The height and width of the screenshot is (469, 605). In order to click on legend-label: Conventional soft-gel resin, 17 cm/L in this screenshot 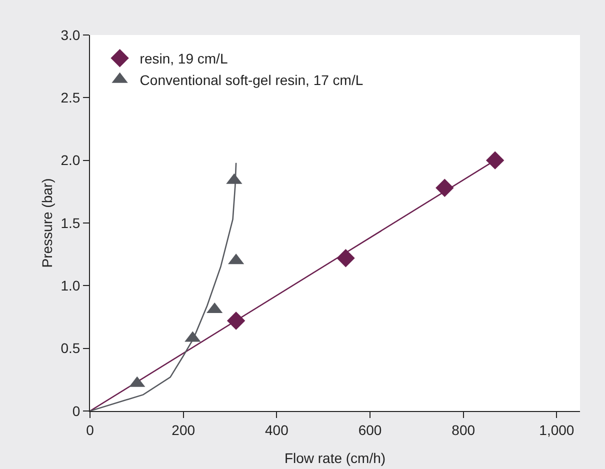, I will do `click(252, 80)`.